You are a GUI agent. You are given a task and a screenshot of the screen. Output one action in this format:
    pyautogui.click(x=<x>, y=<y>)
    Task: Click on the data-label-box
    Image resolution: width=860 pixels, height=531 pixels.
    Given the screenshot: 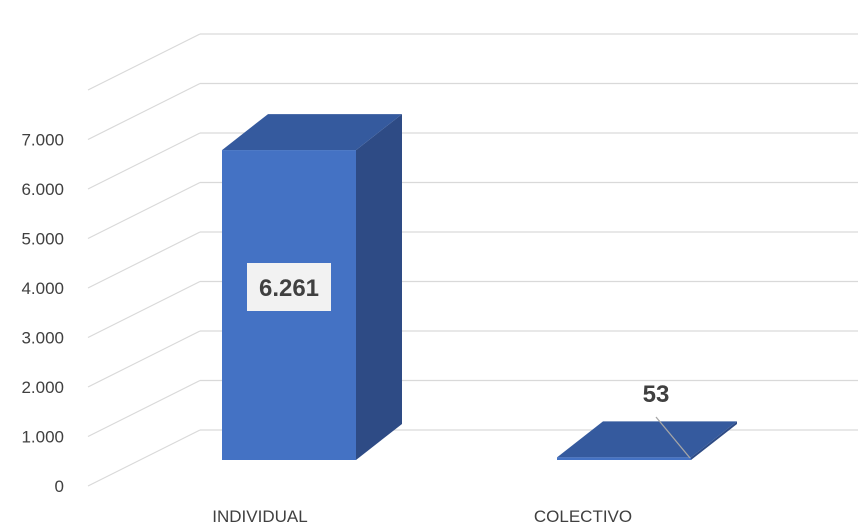 What is the action you would take?
    pyautogui.click(x=289, y=287)
    